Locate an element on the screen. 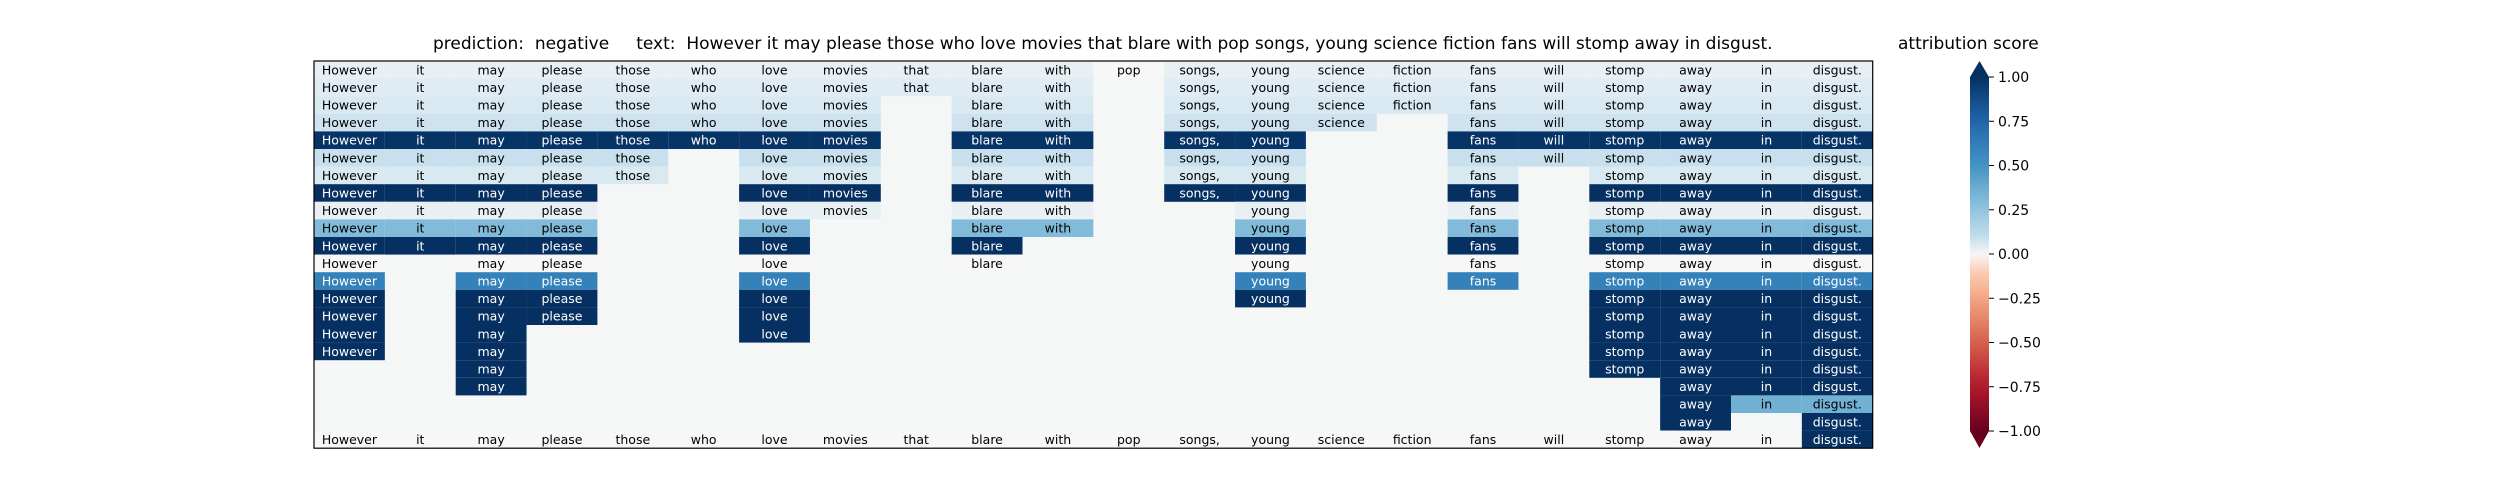  token-label: movies is located at coordinates (845, 175).